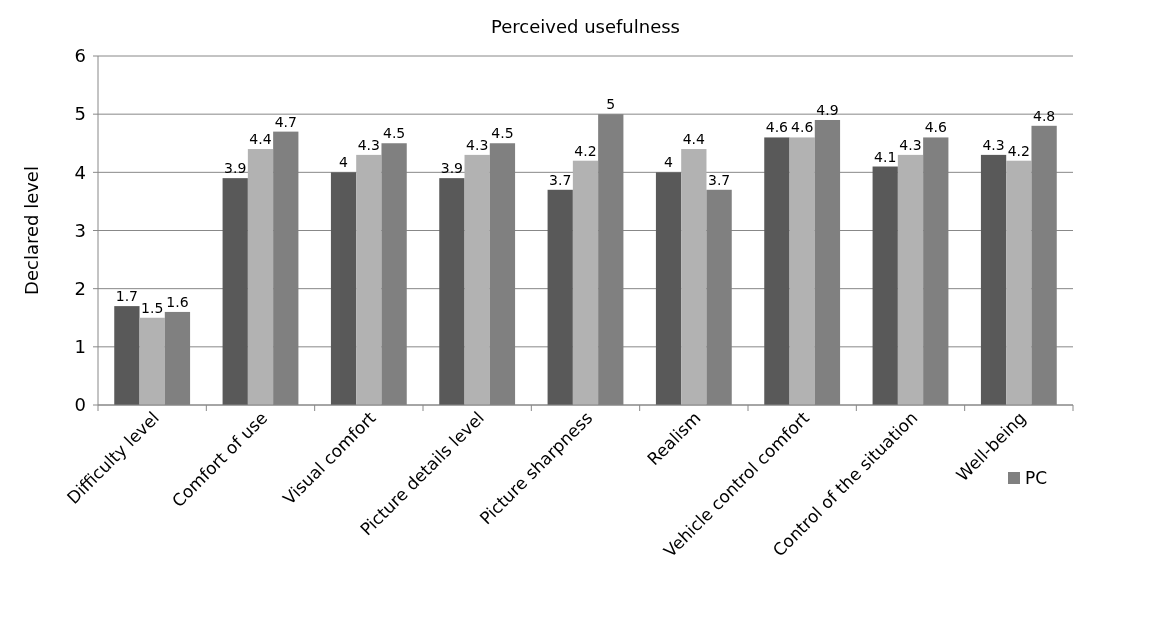  I want to click on y-tick-label: 3, so click(80, 230).